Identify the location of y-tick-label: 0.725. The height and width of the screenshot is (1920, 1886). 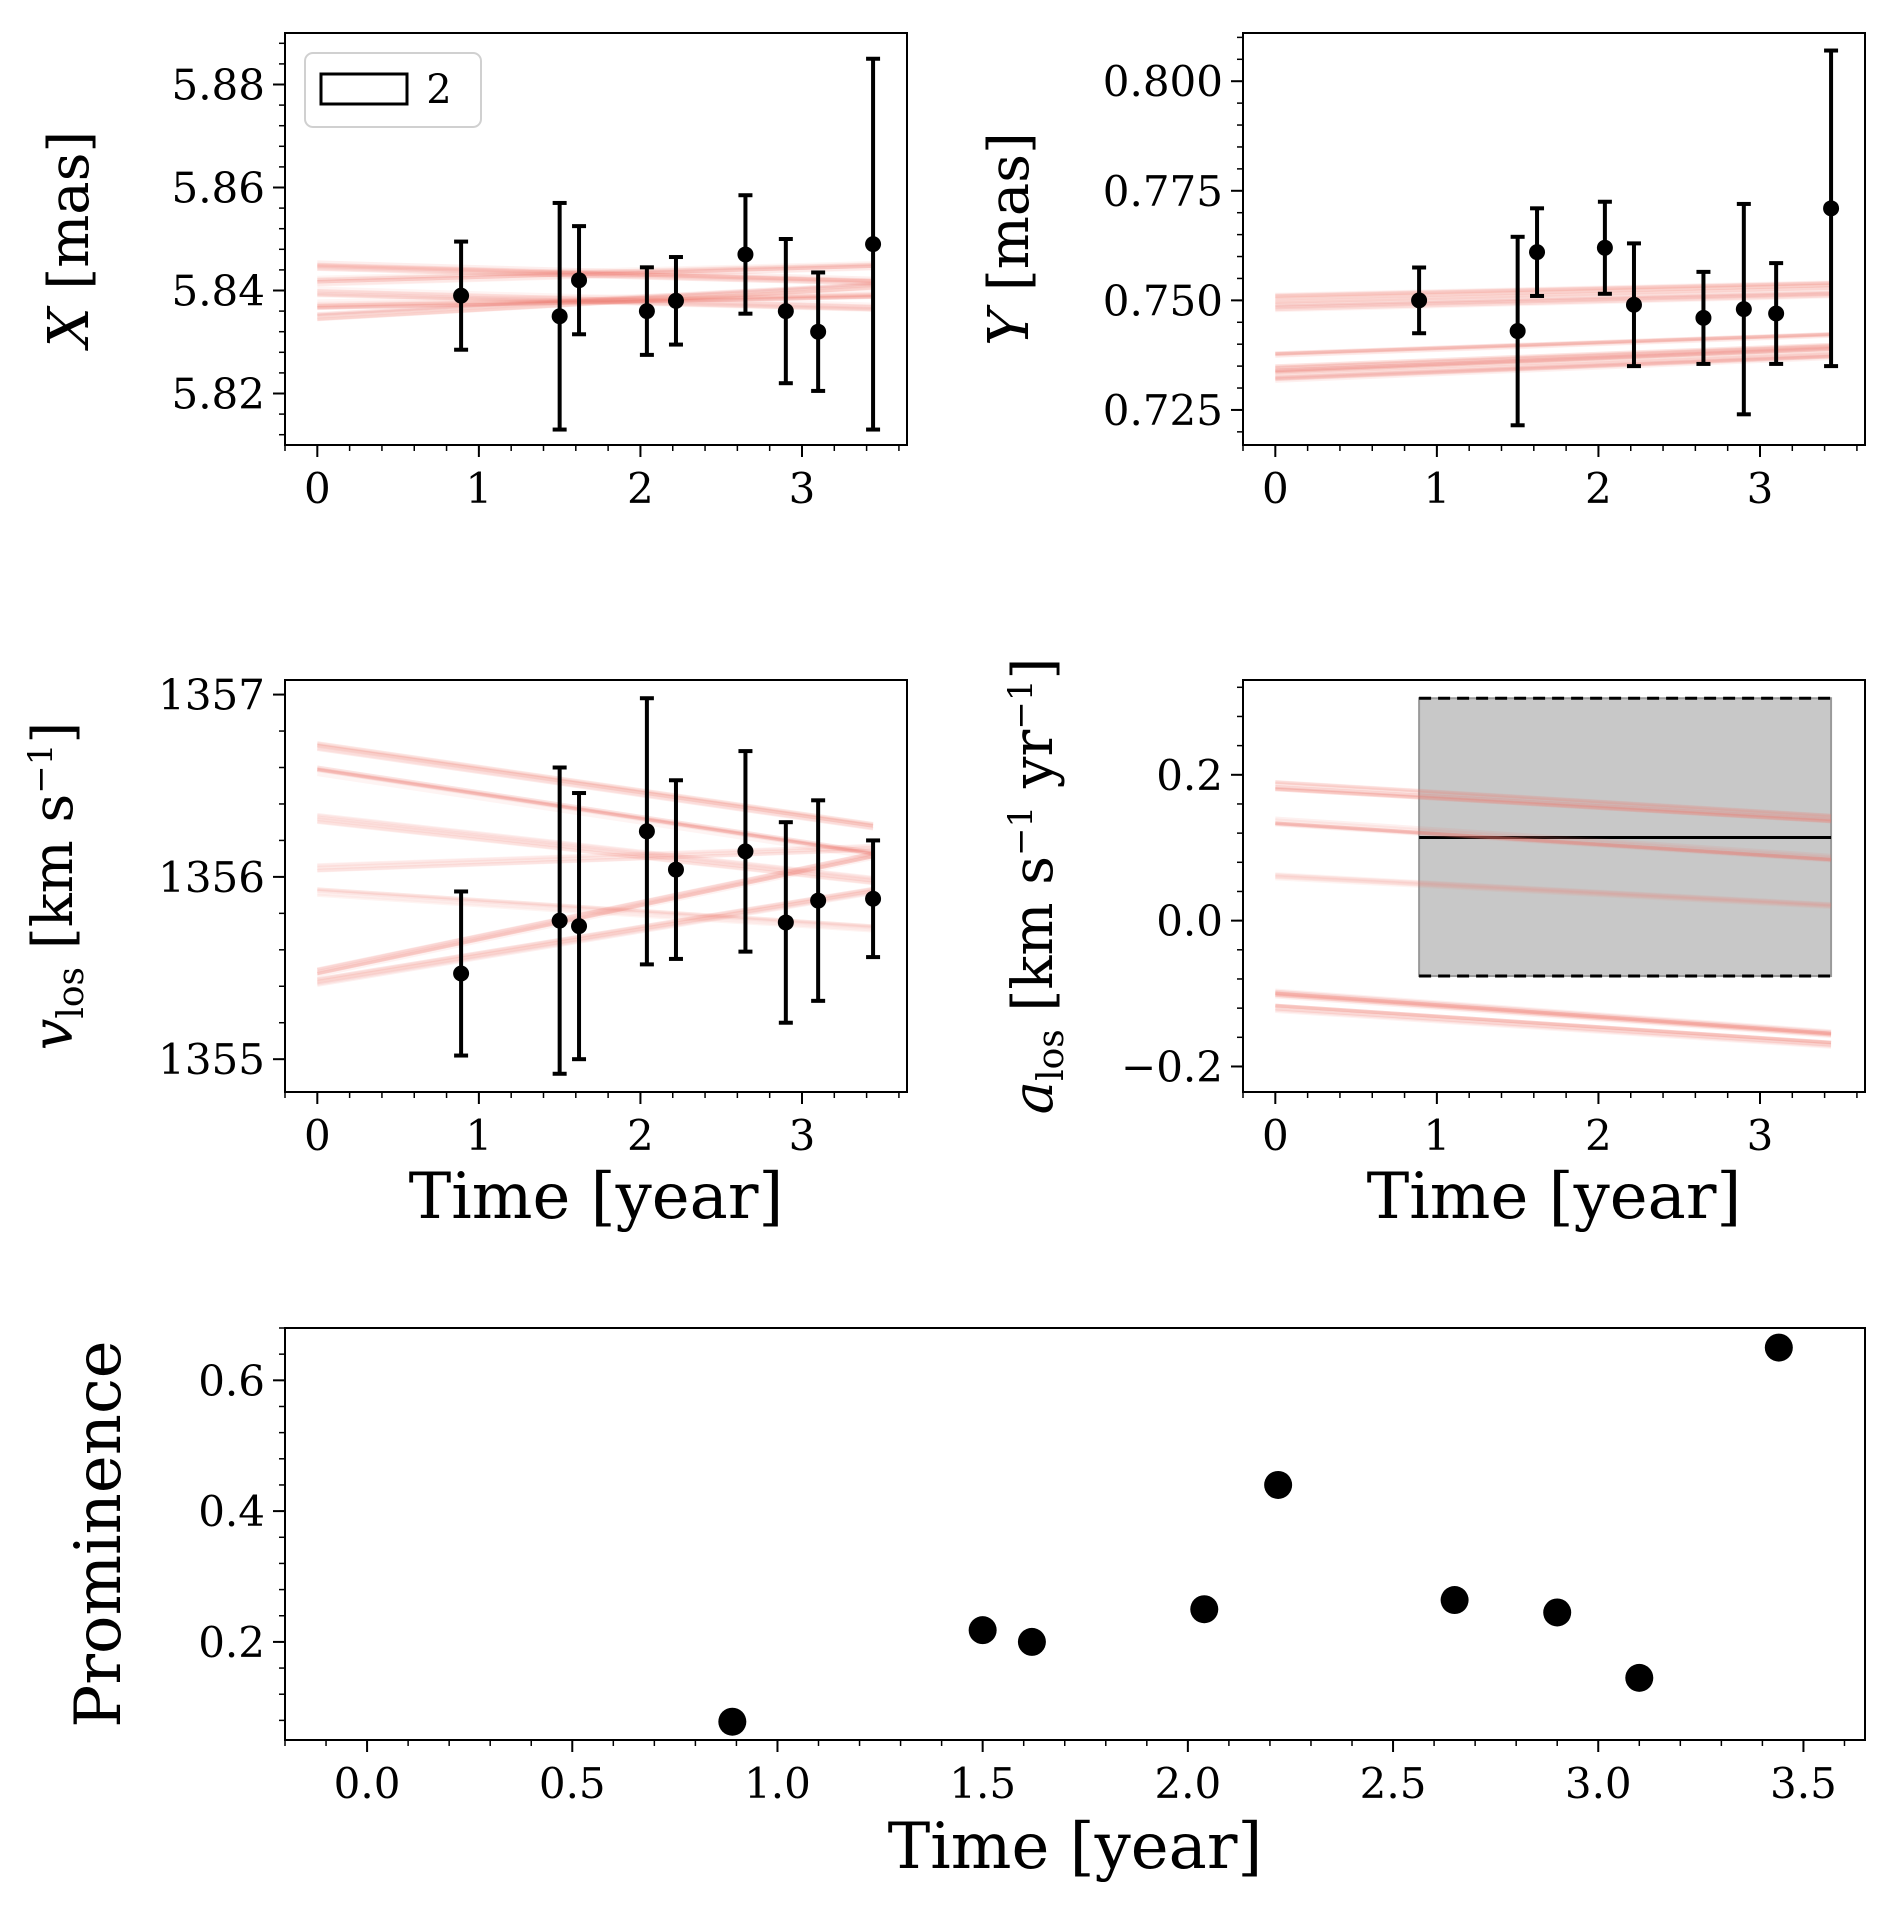
(1163, 410).